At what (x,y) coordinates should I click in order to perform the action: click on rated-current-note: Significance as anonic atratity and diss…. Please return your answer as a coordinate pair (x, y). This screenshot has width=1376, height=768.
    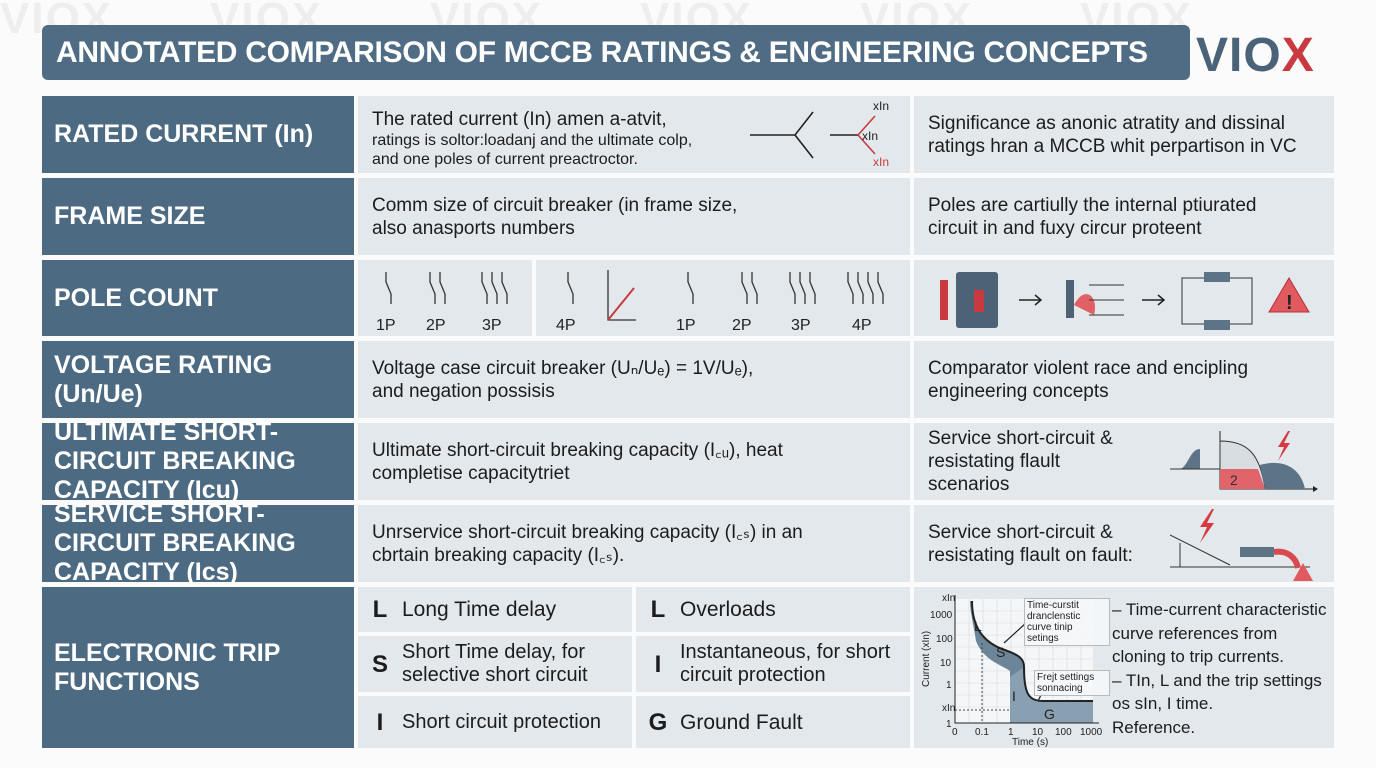
    Looking at the image, I should click on (1124, 134).